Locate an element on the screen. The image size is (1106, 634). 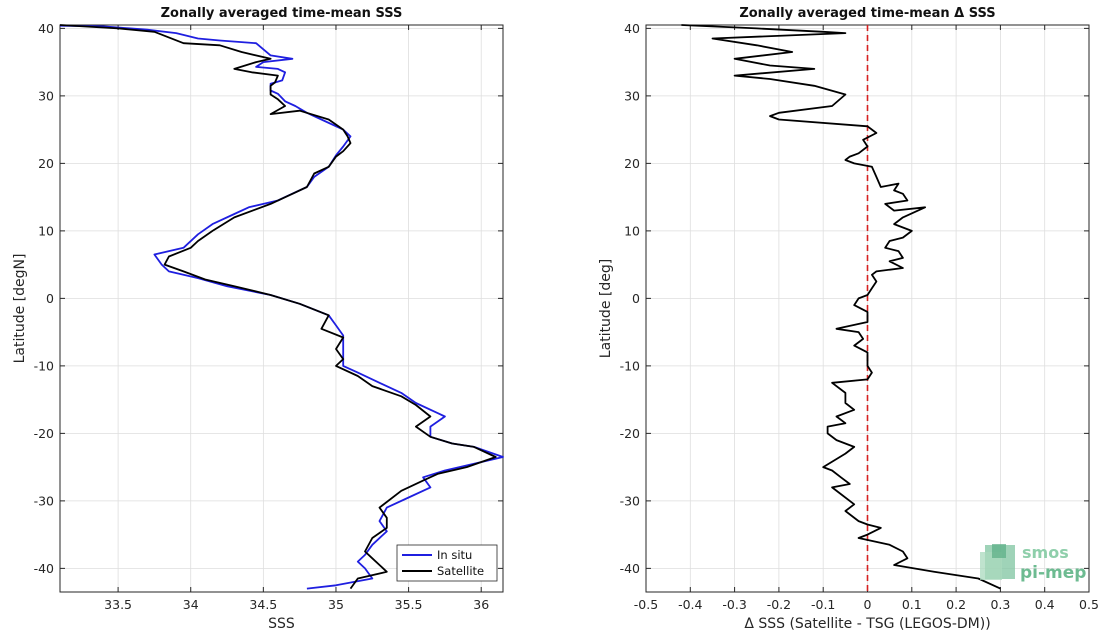
x-tick-label: 33.5 is located at coordinates (118, 604).